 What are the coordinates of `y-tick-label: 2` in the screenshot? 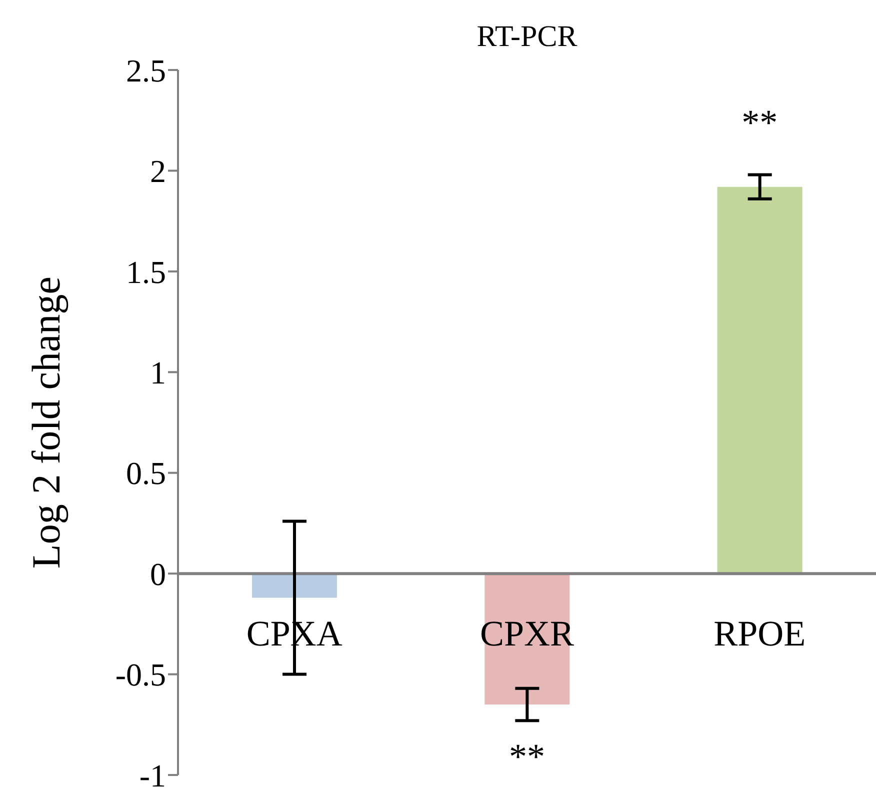 It's located at (158, 171).